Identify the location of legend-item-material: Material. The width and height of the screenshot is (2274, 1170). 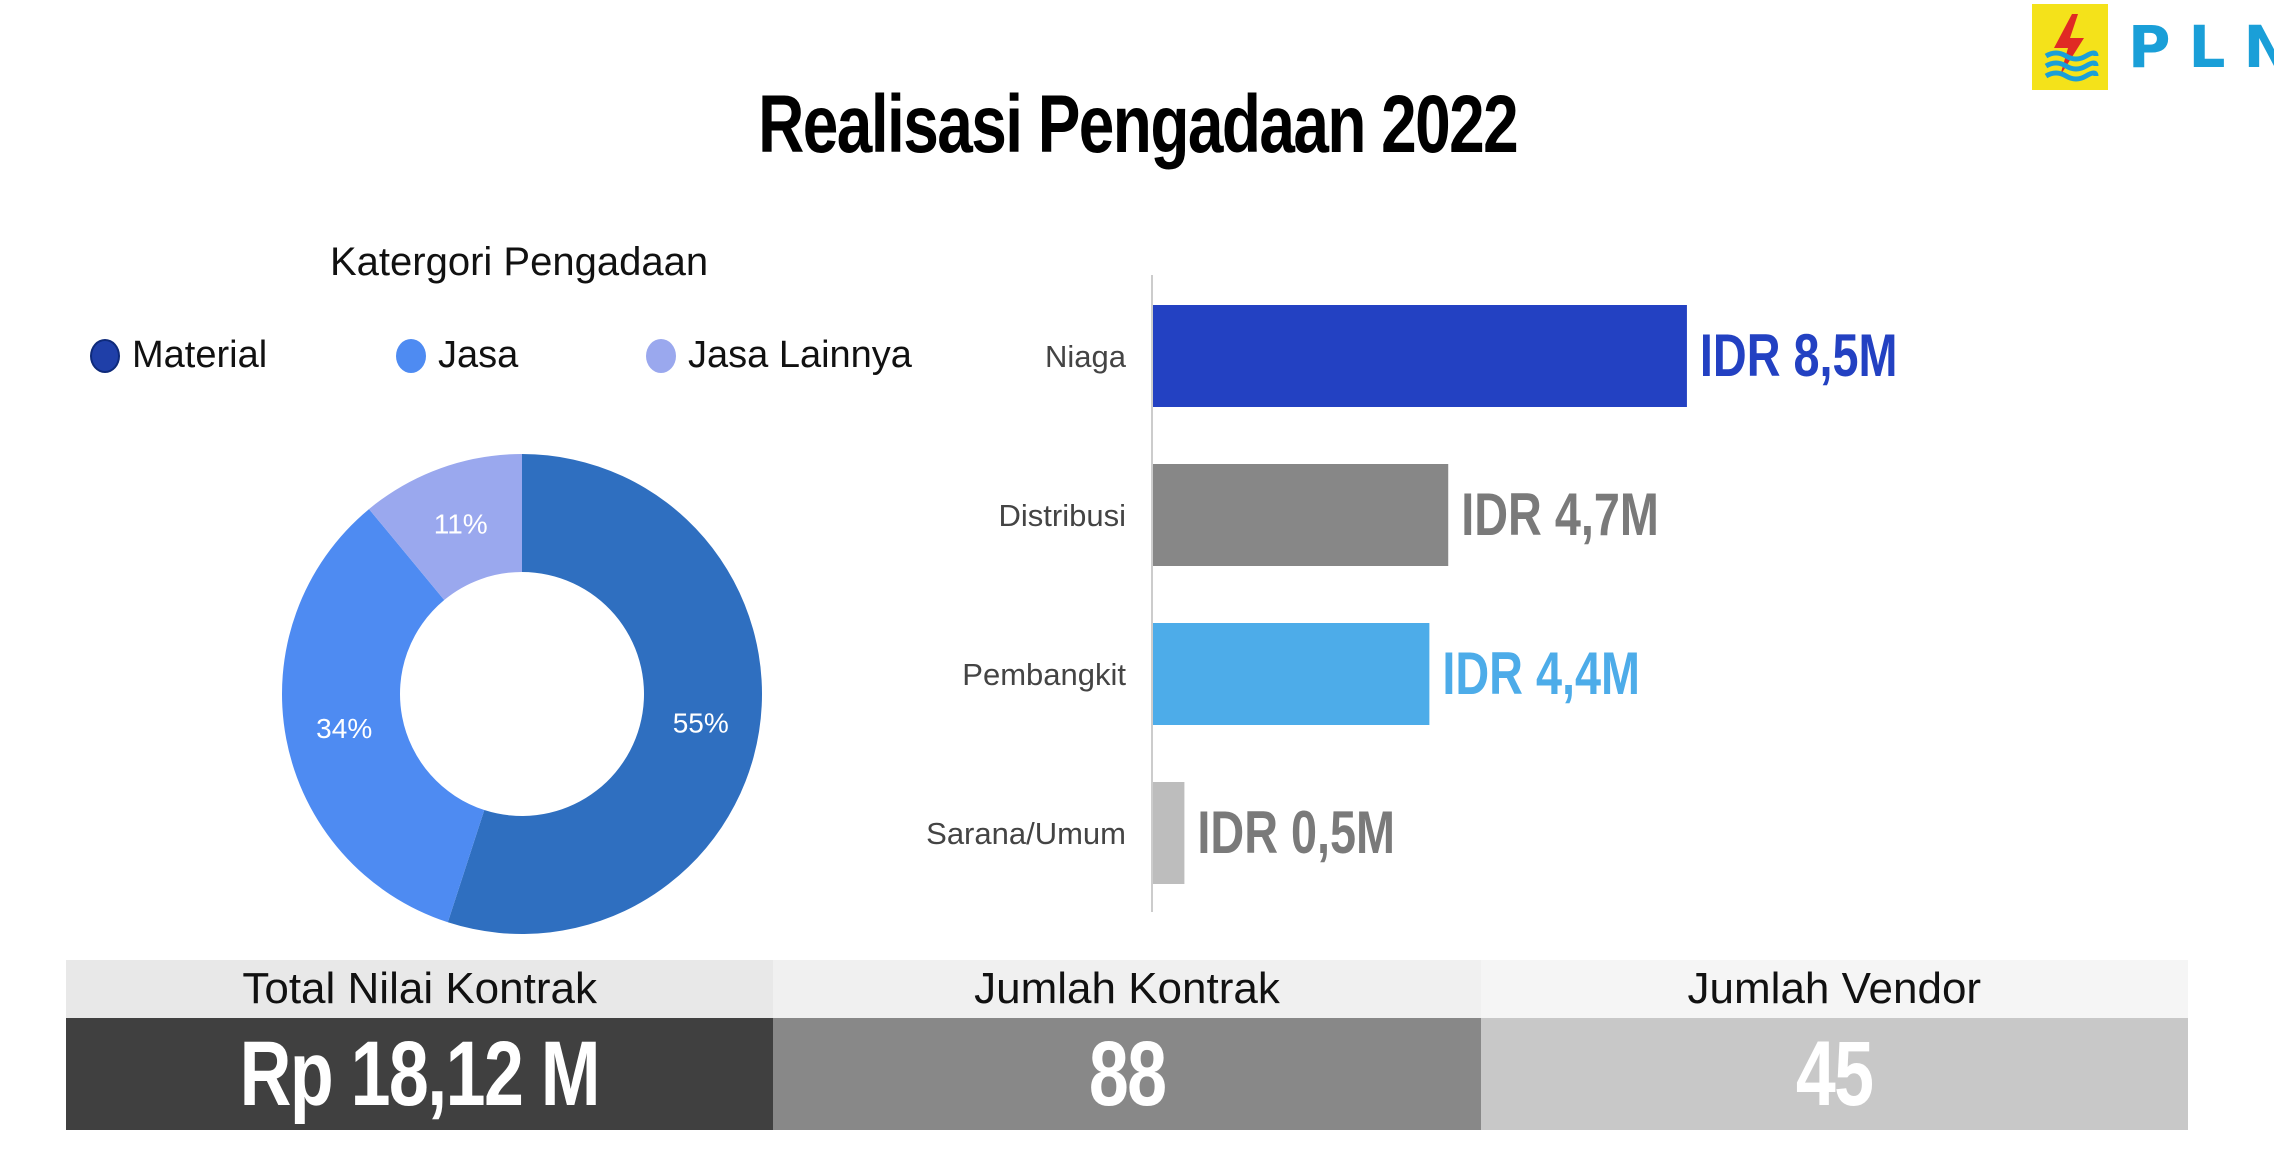
(178, 355).